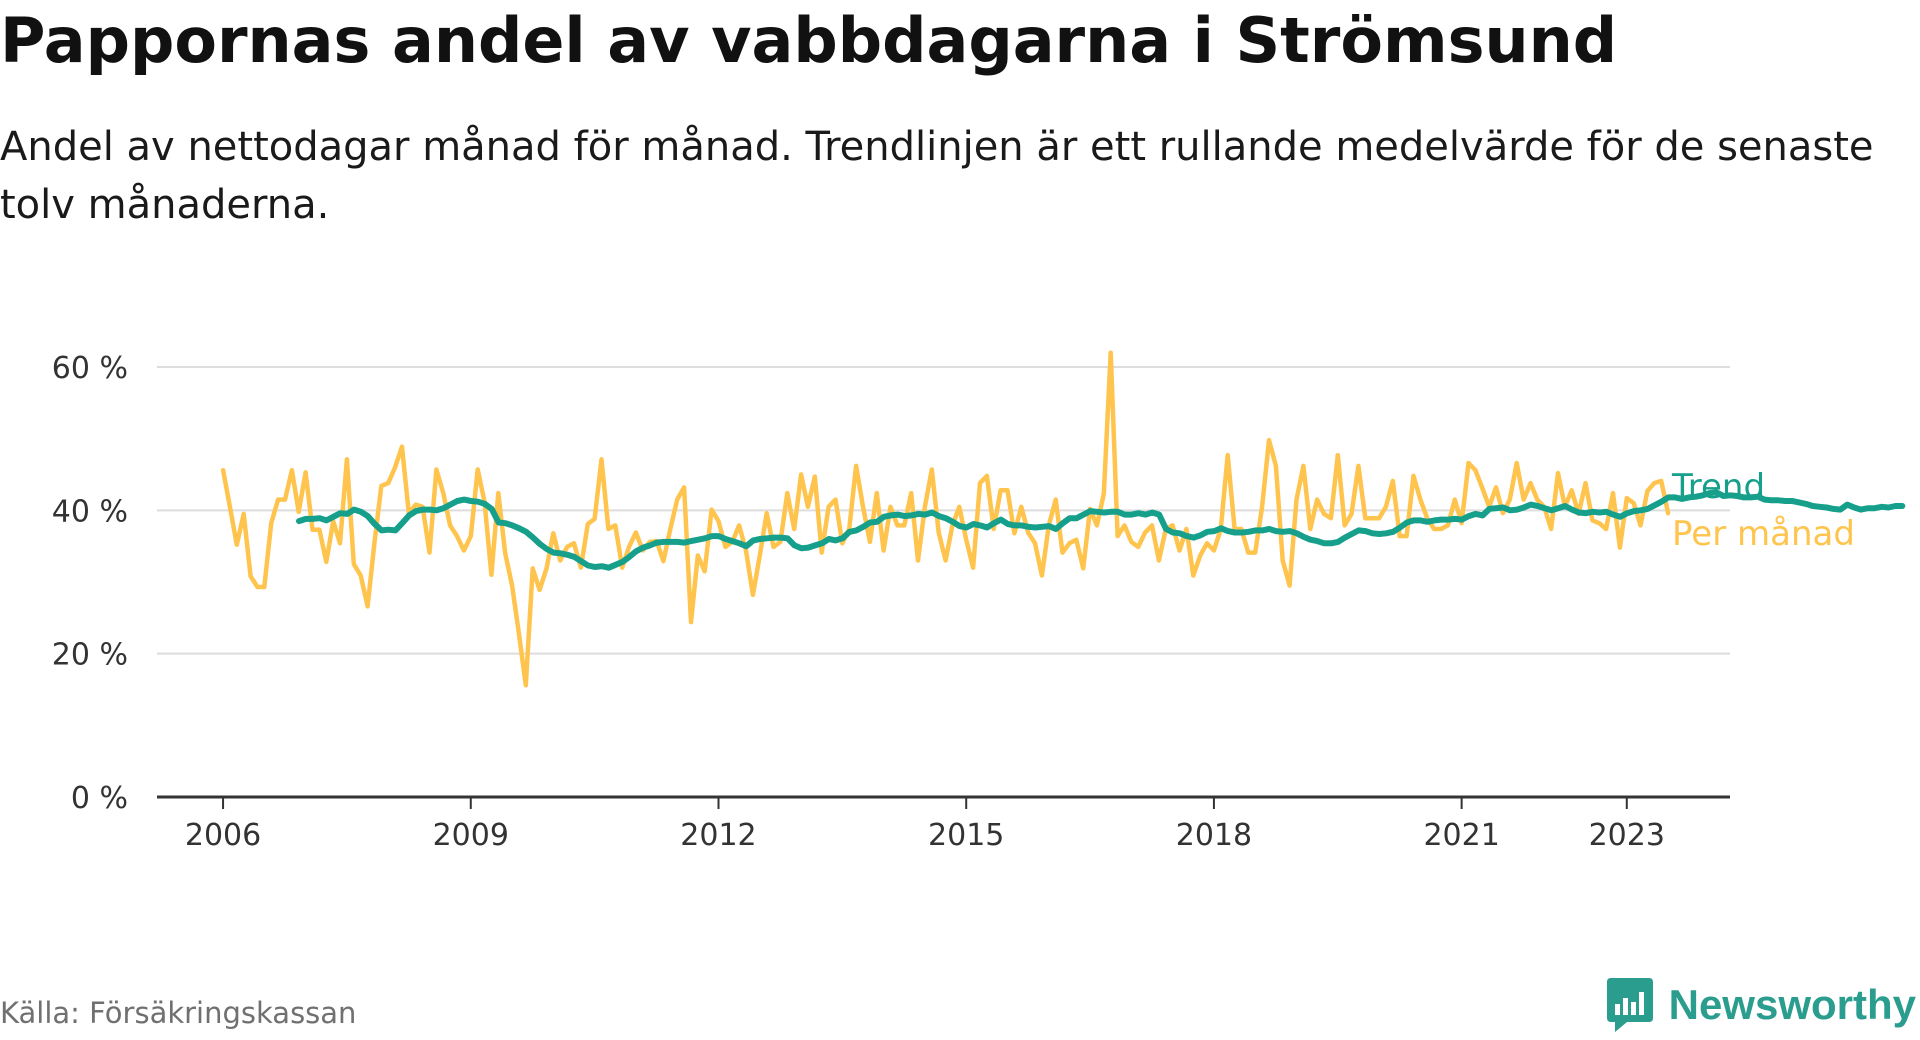 This screenshot has width=1920, height=1040. I want to click on legend-label-trend: Trend, so click(1718, 487).